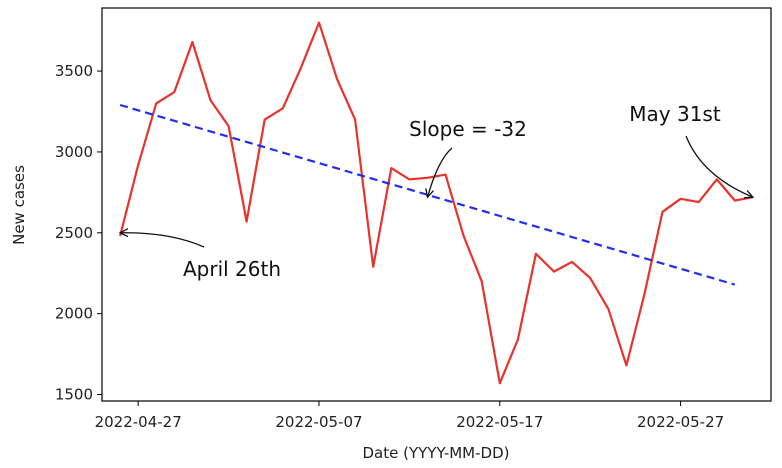 This screenshot has height=468, width=782. Describe the element at coordinates (409, 416) in the screenshot. I see `x-axis: 2022-04-27 2022-05-07 2022-05-17 2022-05-27` at that location.